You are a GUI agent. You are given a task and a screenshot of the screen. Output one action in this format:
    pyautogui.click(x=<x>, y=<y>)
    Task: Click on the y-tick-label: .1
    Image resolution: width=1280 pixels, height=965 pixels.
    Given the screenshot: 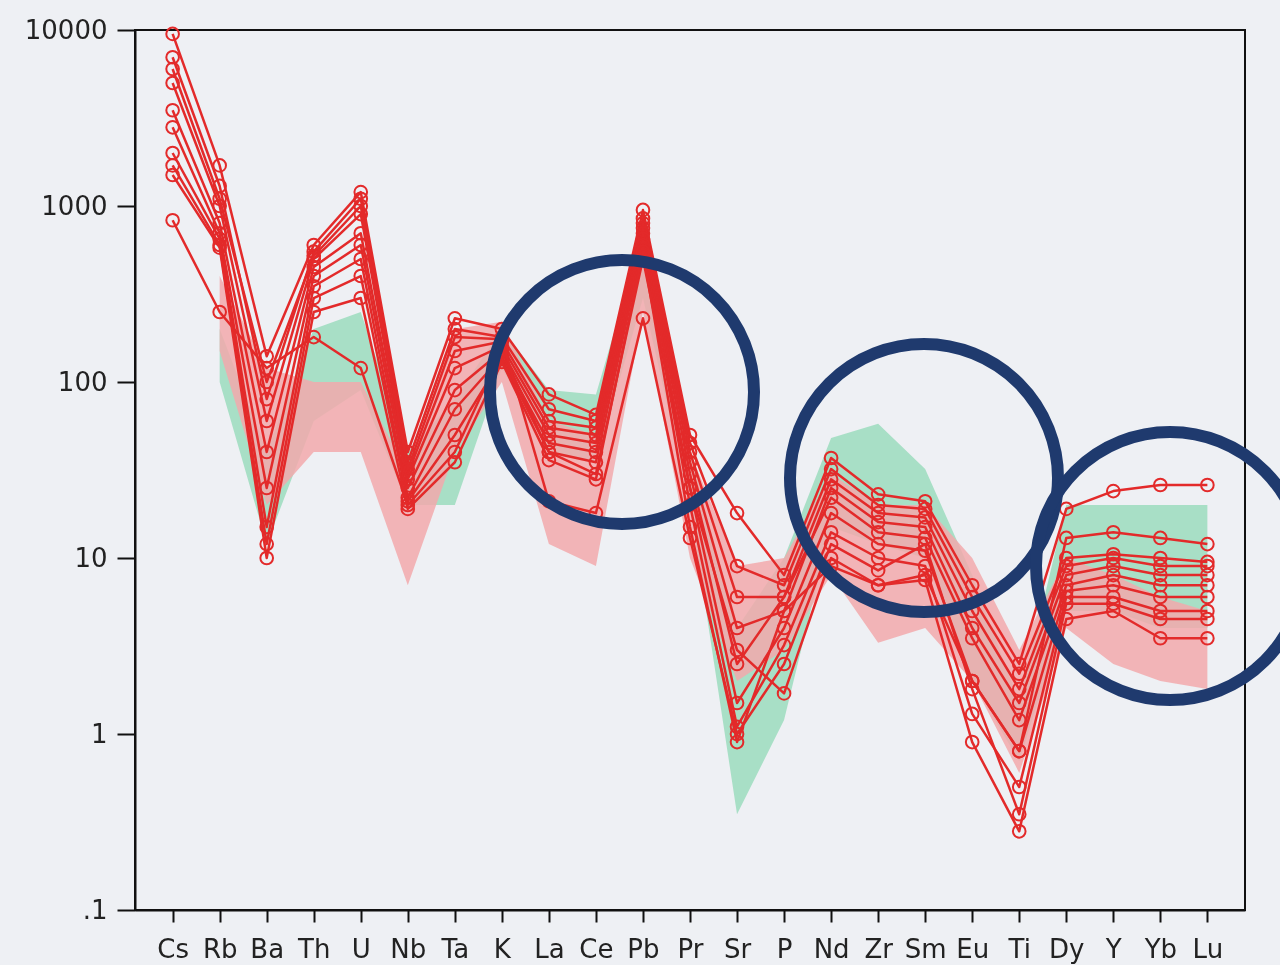 What is the action you would take?
    pyautogui.click(x=95, y=909)
    